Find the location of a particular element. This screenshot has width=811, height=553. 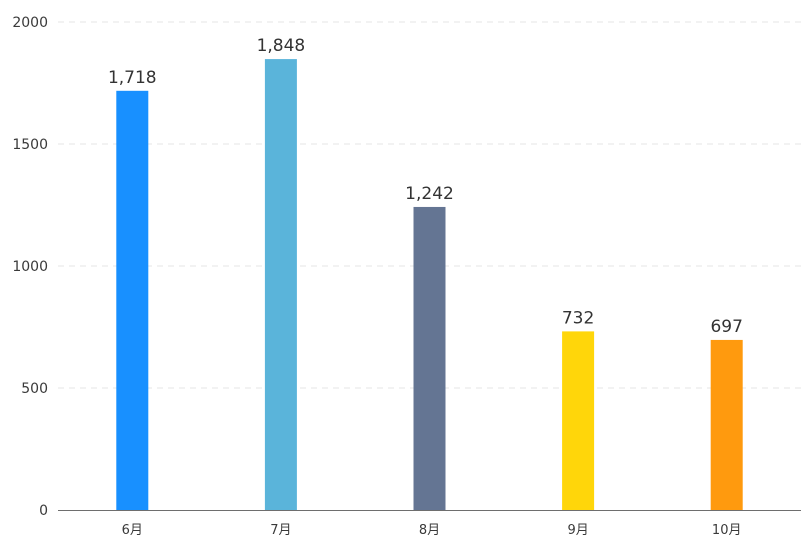

x-tick-label: 6月 is located at coordinates (132, 530).